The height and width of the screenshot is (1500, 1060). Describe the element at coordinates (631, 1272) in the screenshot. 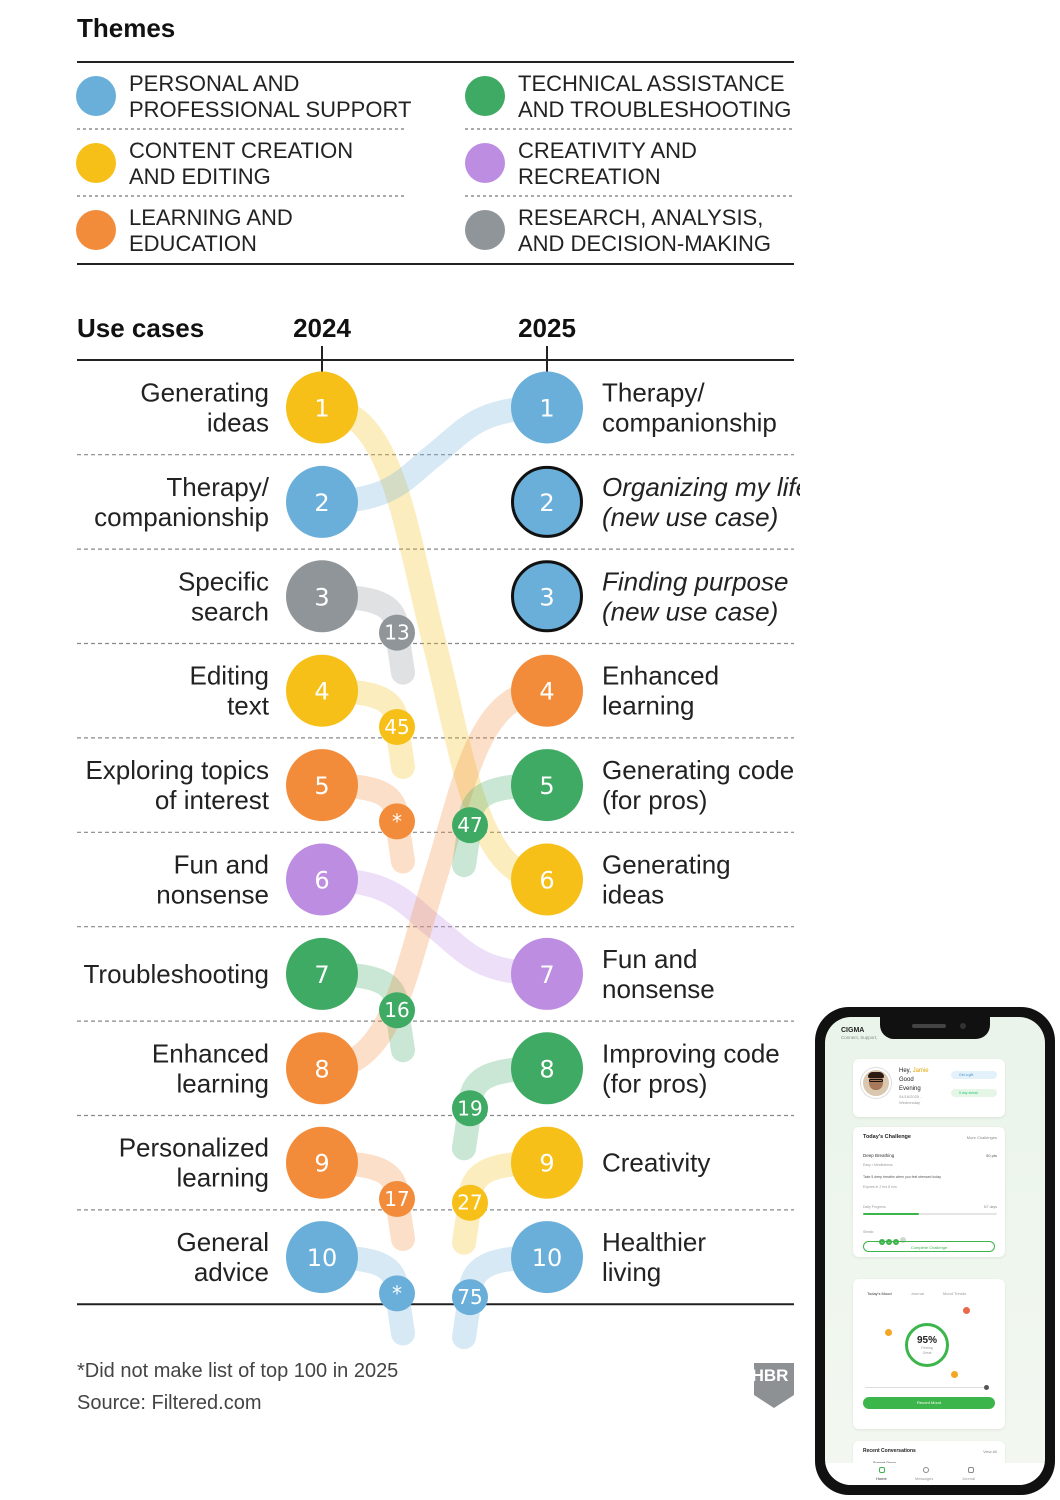

I see `use-case-2025-label: living` at that location.